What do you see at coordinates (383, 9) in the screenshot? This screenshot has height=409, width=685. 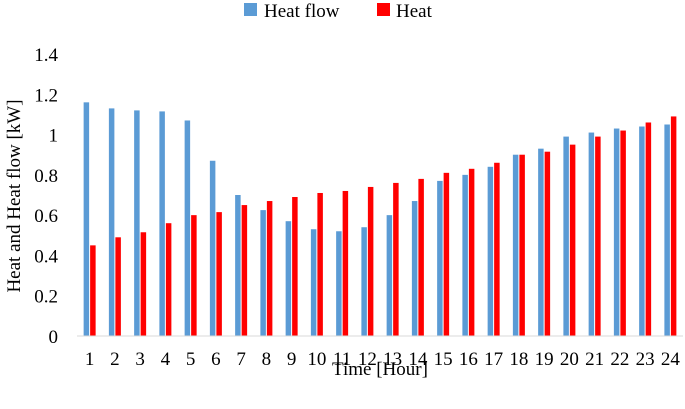 I see `legend-swatch-heat` at bounding box center [383, 9].